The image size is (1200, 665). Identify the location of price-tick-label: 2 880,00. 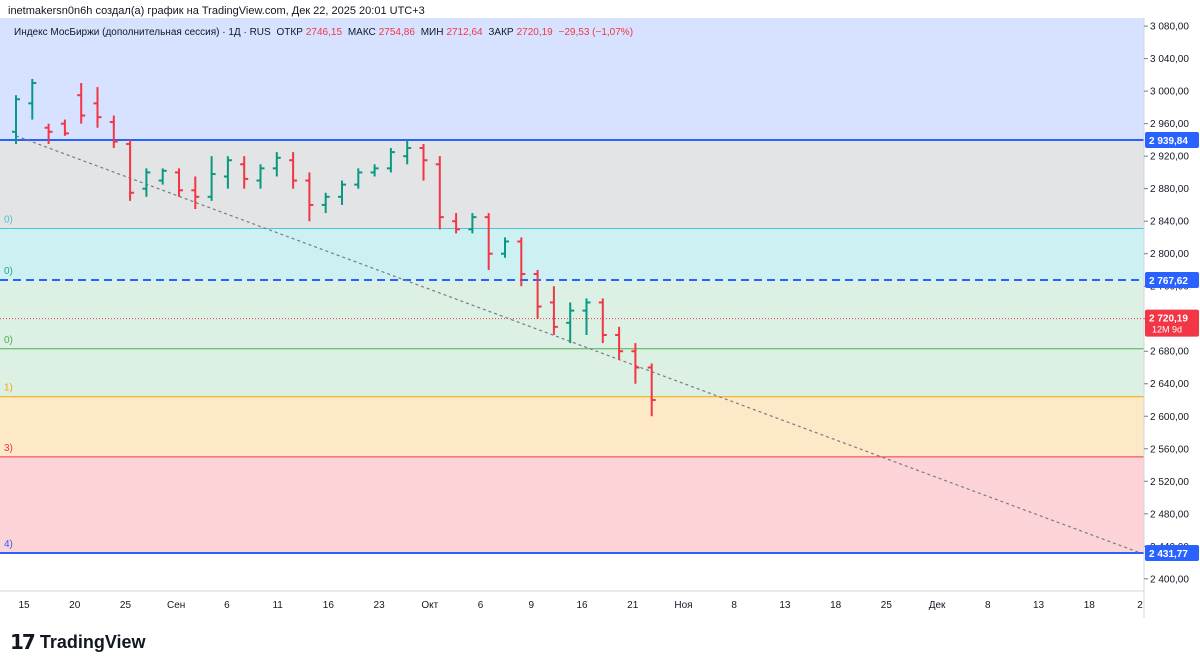
(1169, 189).